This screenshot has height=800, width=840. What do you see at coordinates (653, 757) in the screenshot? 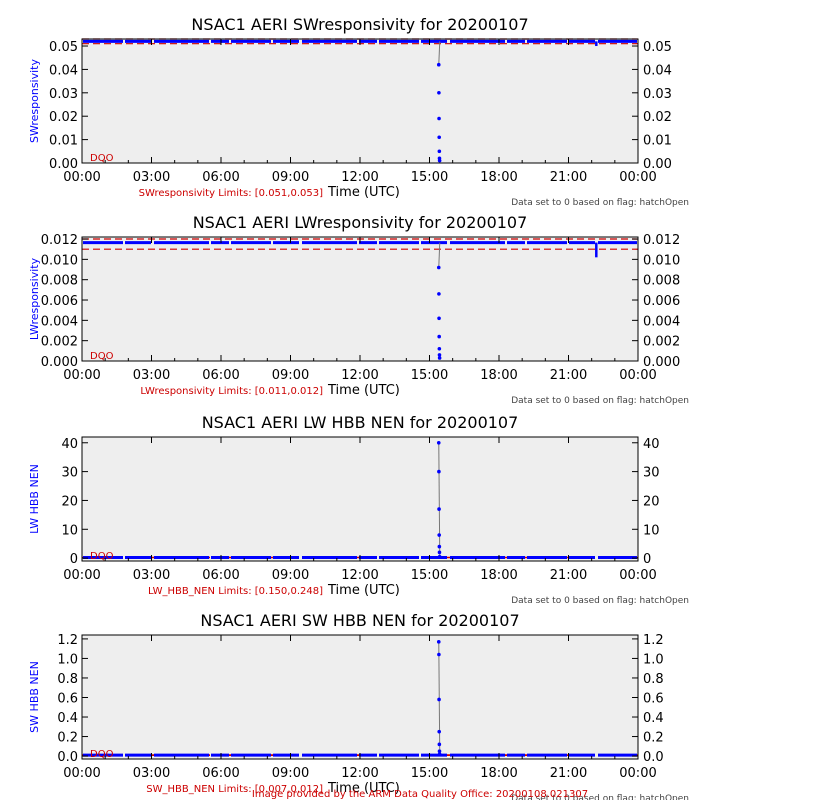
I see `y-tick-label-right: 0.0` at bounding box center [653, 757].